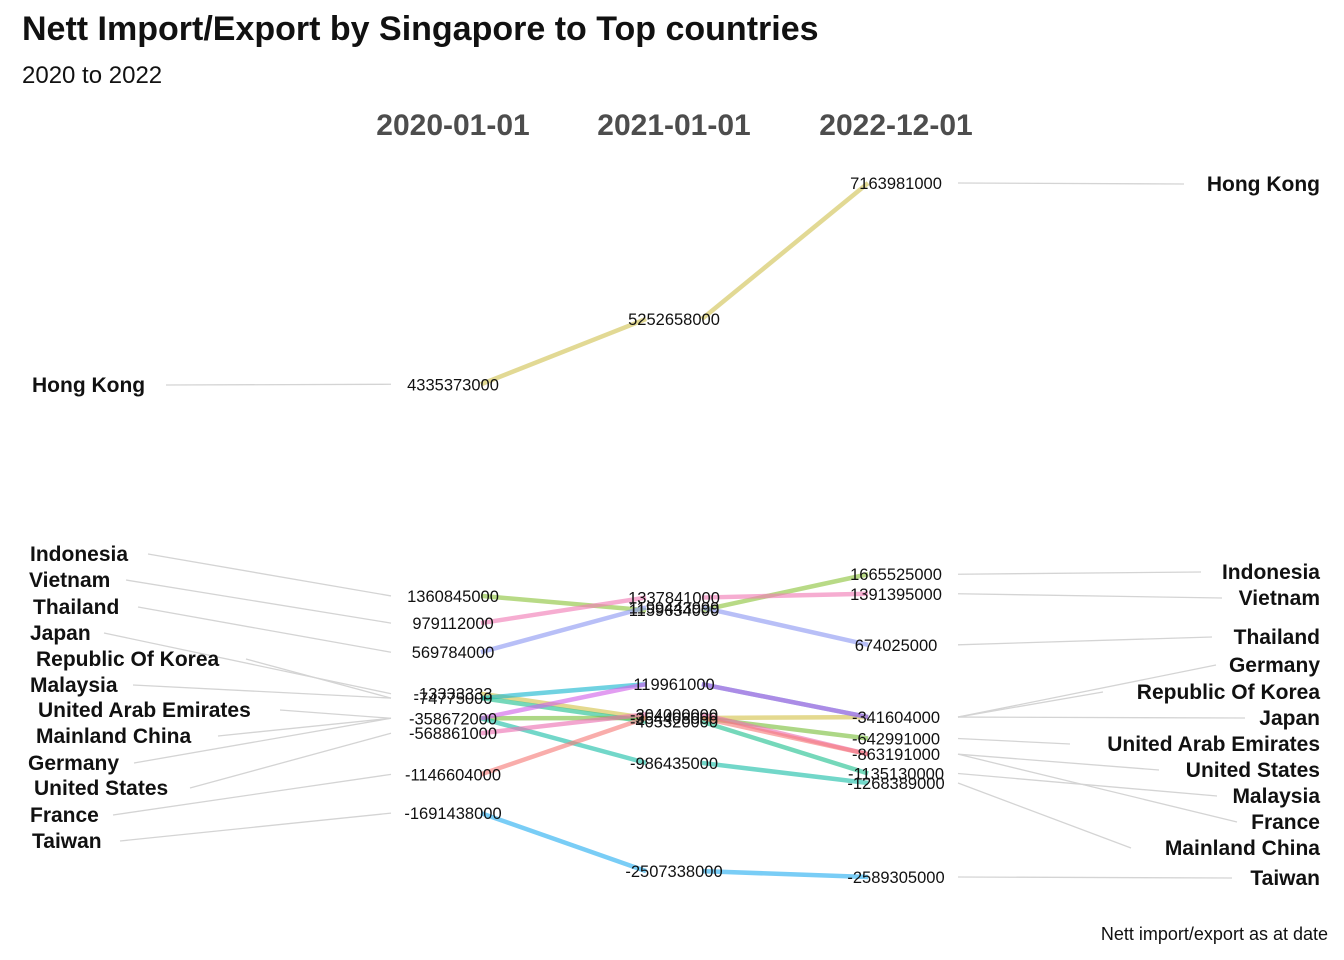 Image resolution: width=1344 pixels, height=960 pixels. I want to click on value-label-2022-12-01-7163981000: 7163981000, so click(896, 184).